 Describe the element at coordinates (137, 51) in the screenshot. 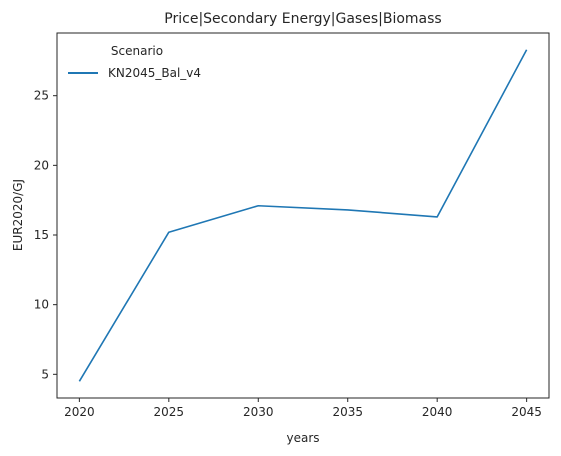

I see `legend-title: Scenario` at that location.